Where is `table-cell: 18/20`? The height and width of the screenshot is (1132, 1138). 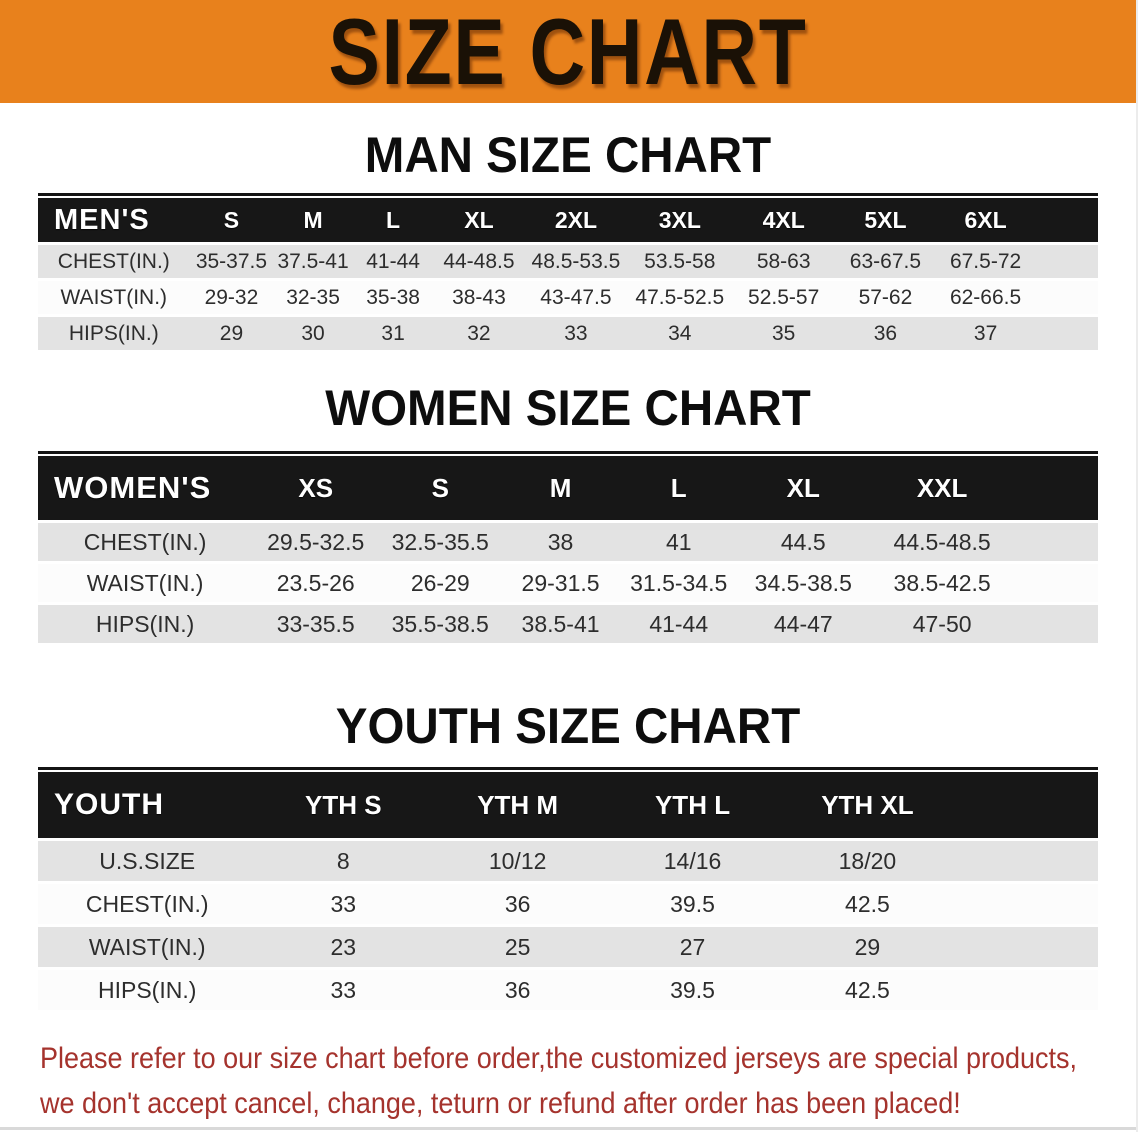 table-cell: 18/20 is located at coordinates (867, 860).